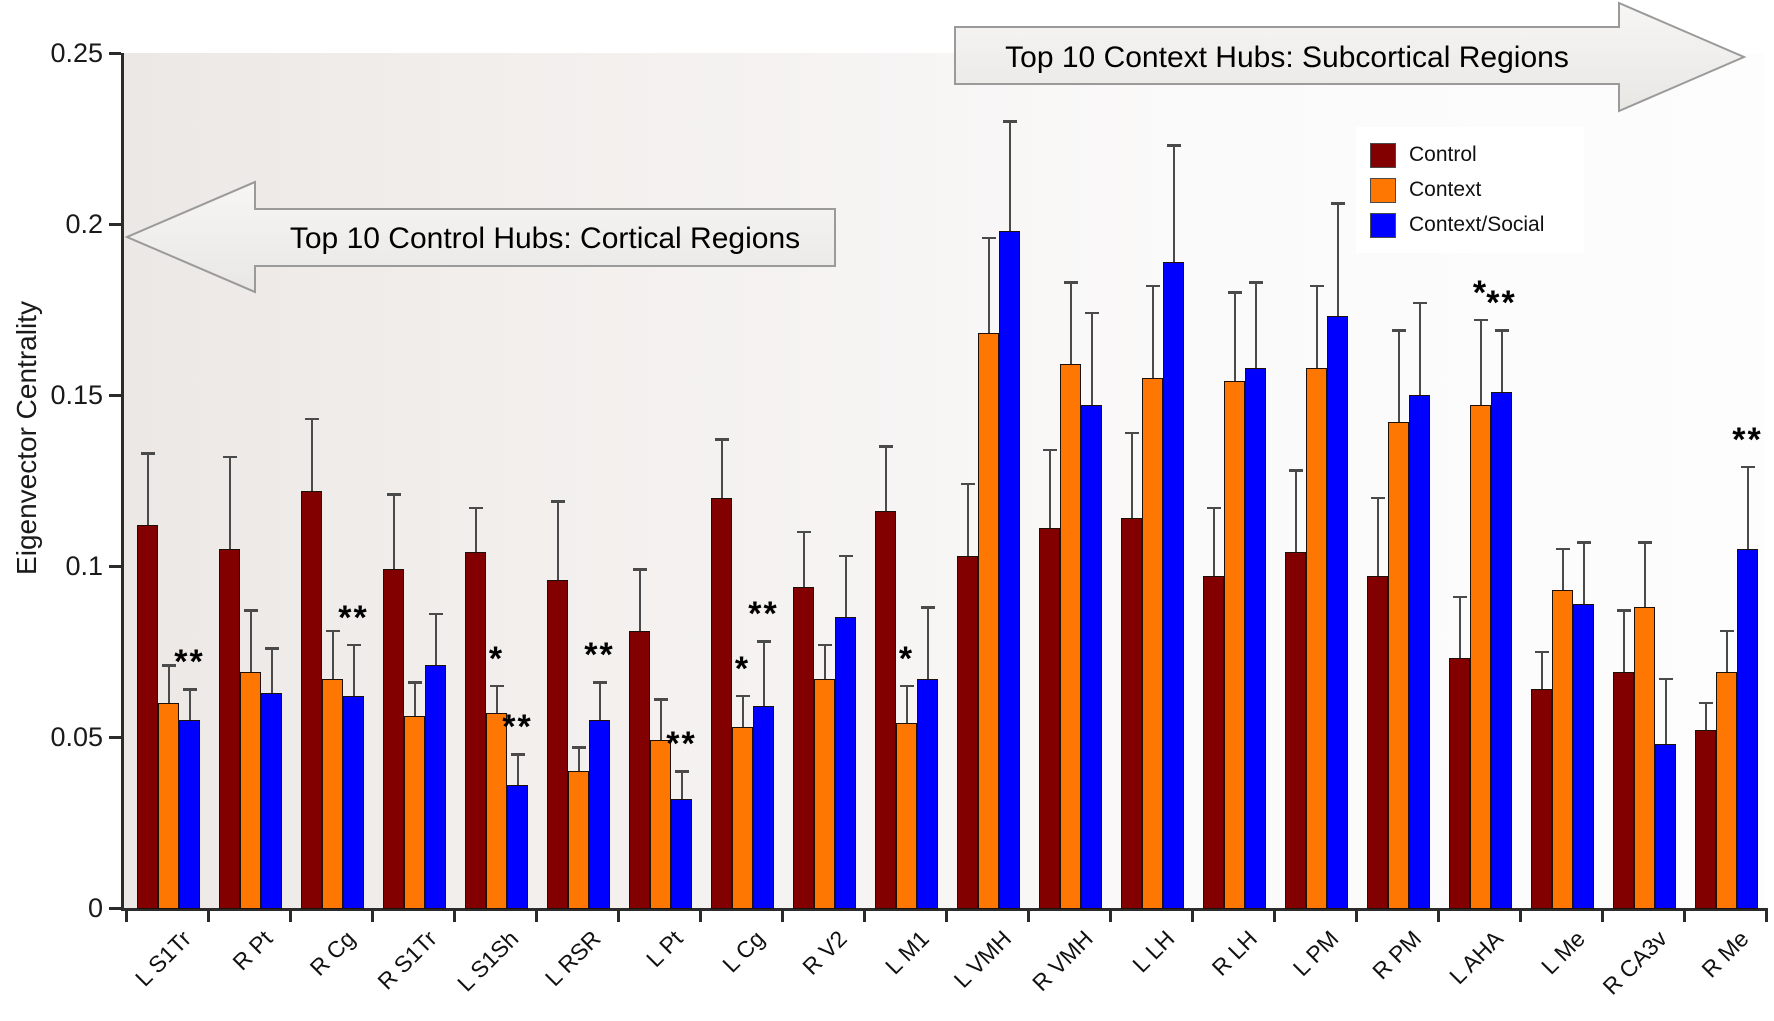 The height and width of the screenshot is (1021, 1774). What do you see at coordinates (517, 846) in the screenshot?
I see `bar-context-social-l-s1sh` at bounding box center [517, 846].